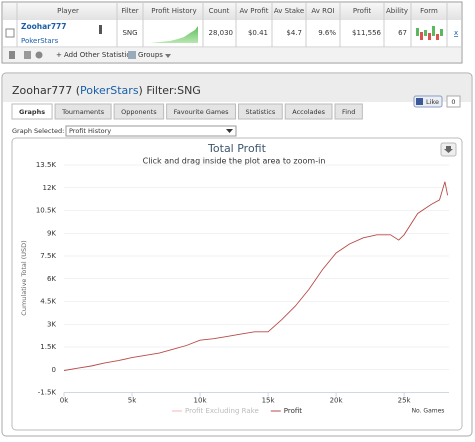  I want to click on add-icon: +, so click(59, 55).